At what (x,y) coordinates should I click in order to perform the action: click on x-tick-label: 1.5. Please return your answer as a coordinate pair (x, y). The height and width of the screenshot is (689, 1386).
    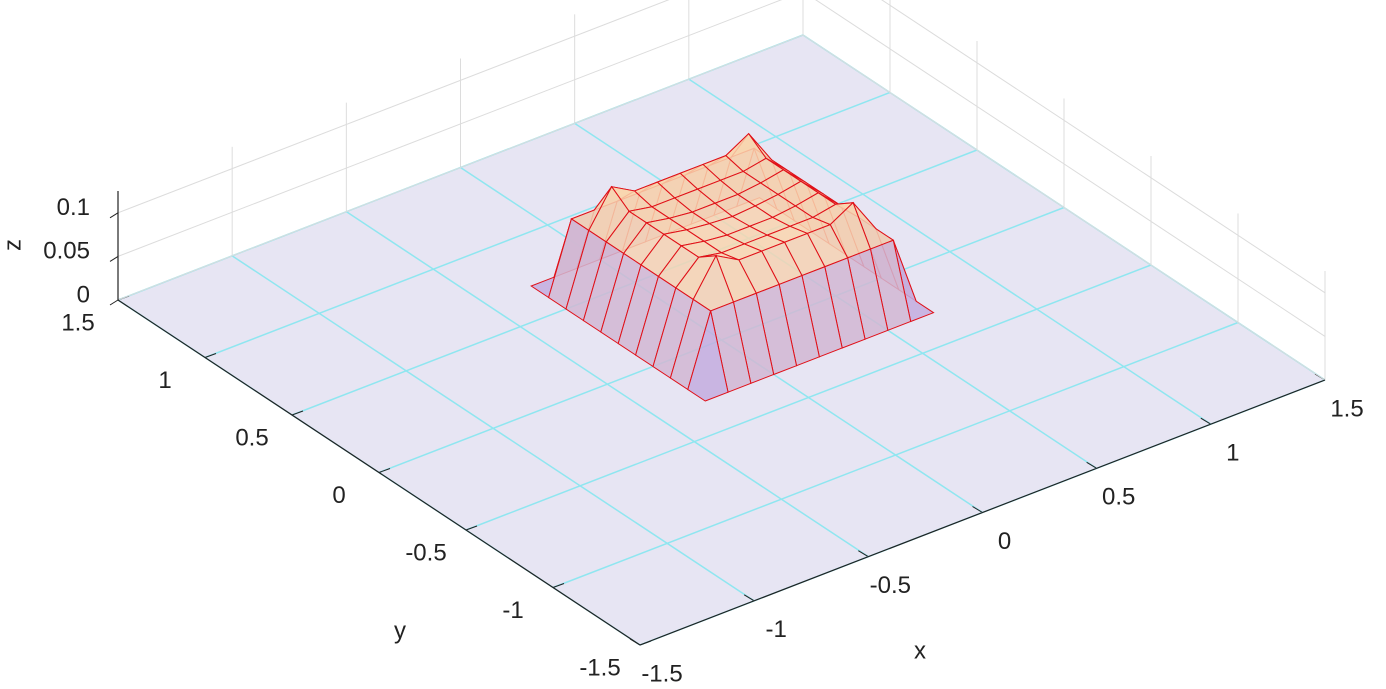
    Looking at the image, I should click on (1346, 408).